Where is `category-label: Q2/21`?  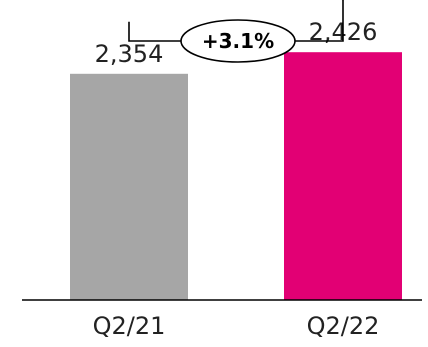 category-label: Q2/21 is located at coordinates (129, 326).